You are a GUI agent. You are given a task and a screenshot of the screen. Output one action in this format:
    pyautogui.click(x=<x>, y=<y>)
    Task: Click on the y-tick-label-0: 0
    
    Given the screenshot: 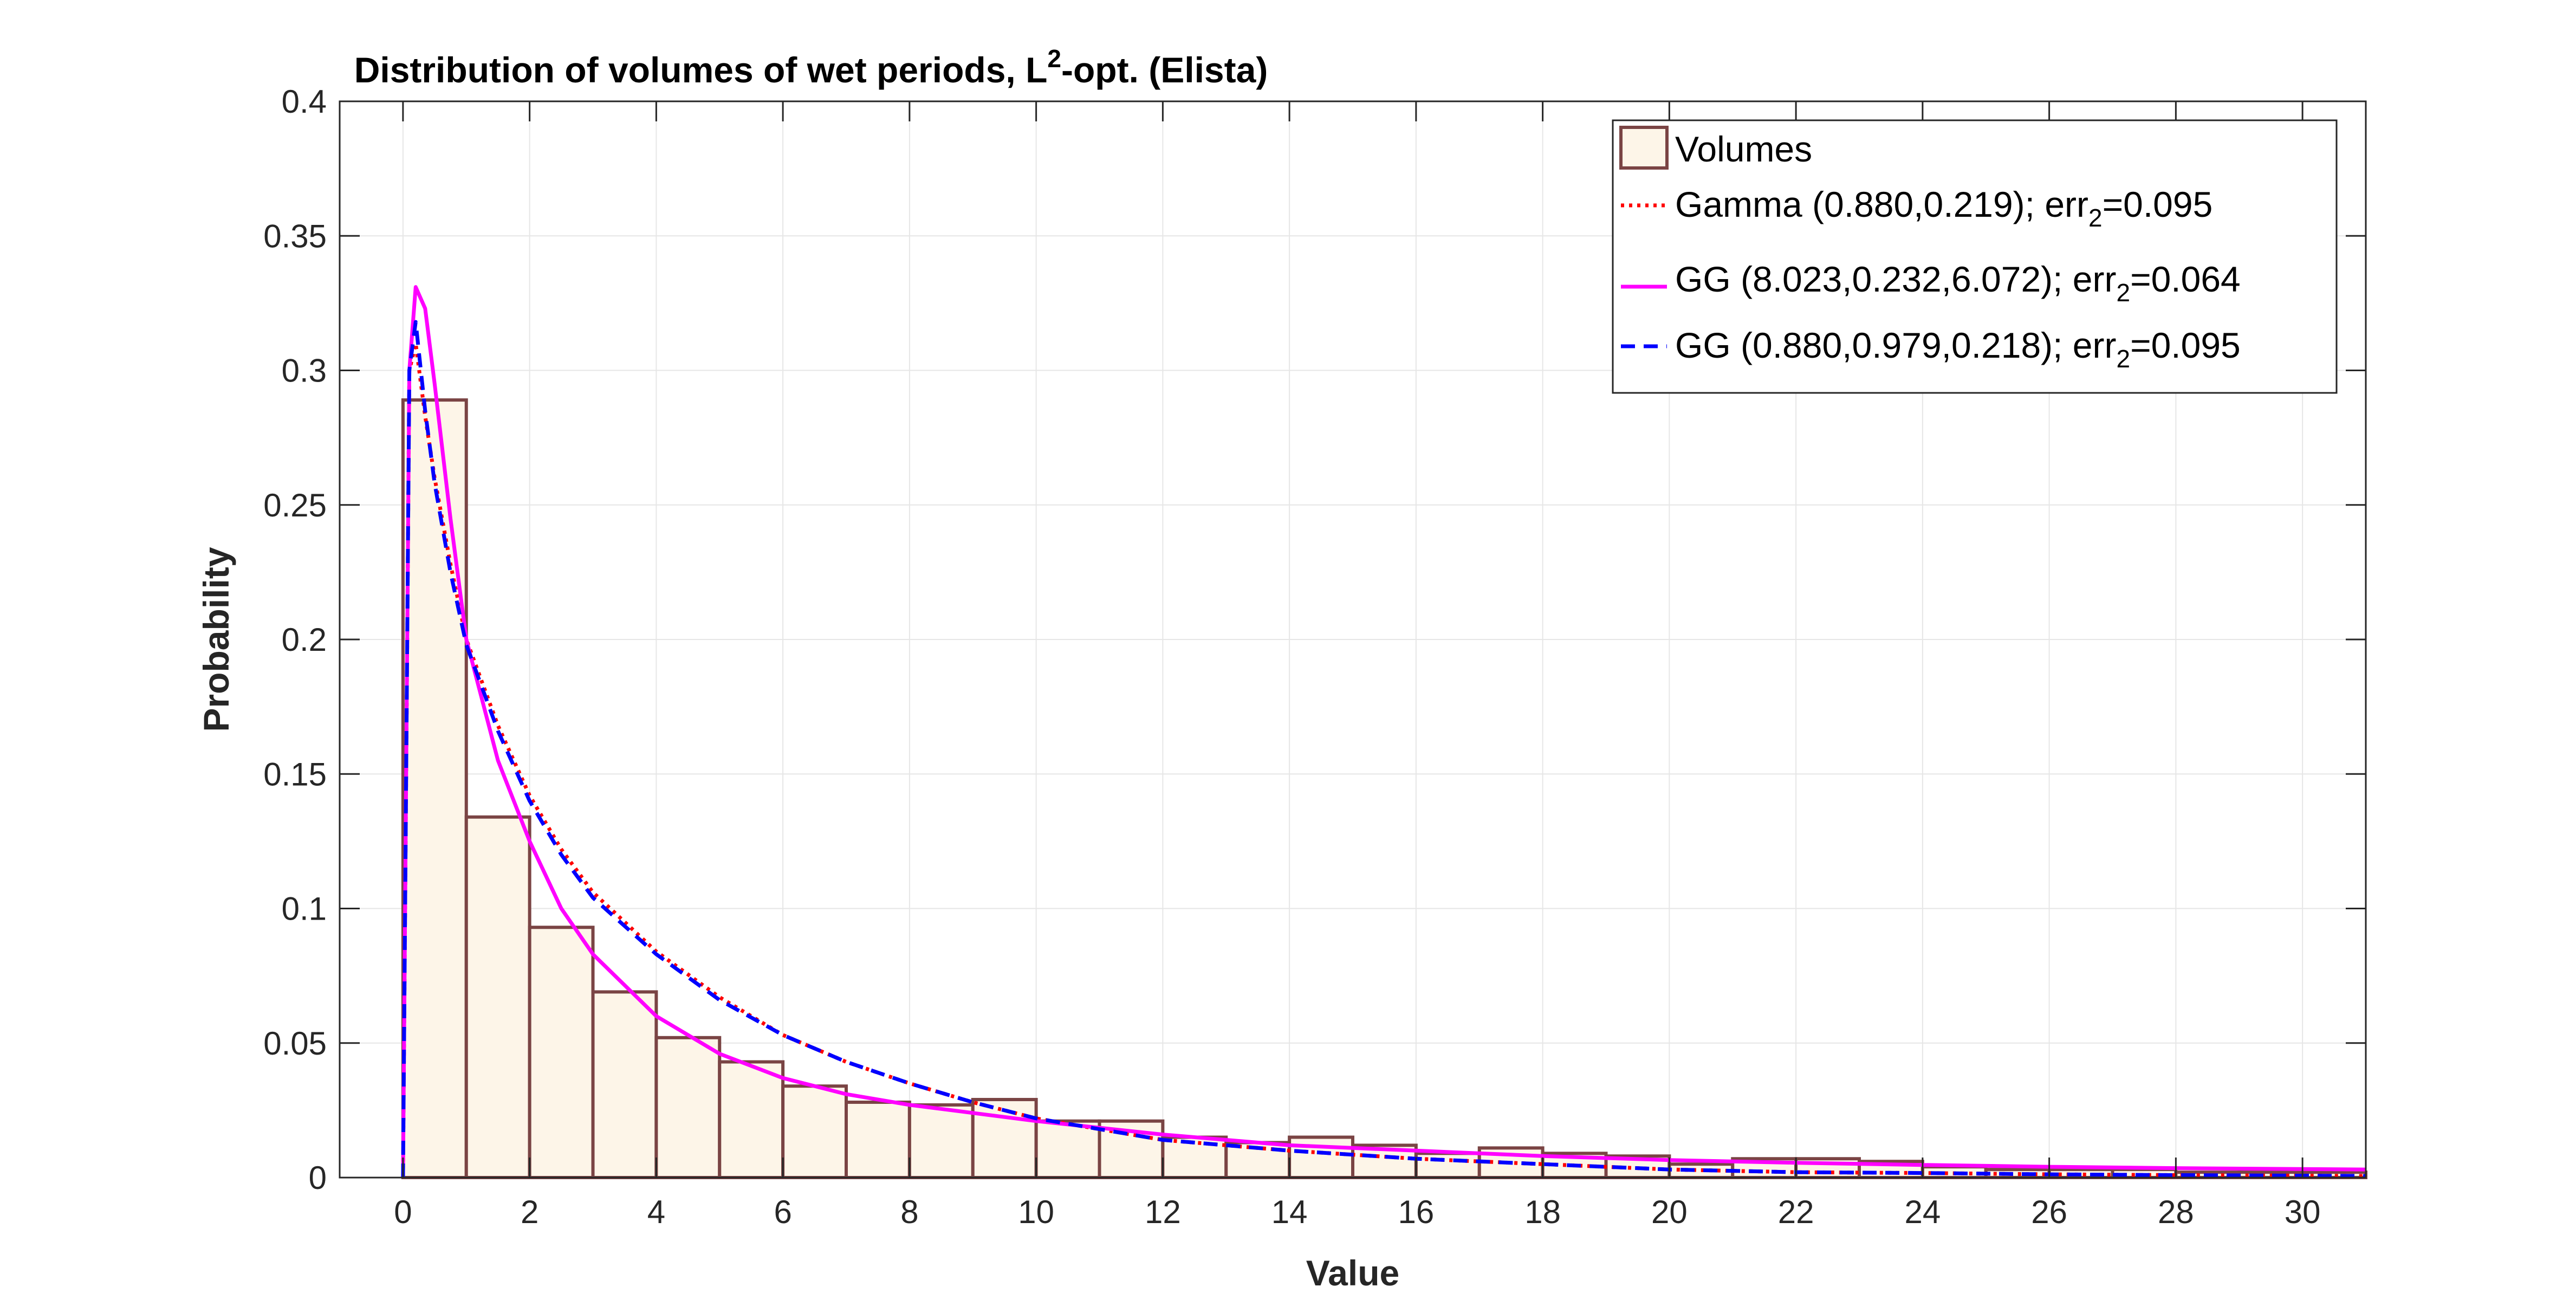 What is the action you would take?
    pyautogui.click(x=318, y=1178)
    